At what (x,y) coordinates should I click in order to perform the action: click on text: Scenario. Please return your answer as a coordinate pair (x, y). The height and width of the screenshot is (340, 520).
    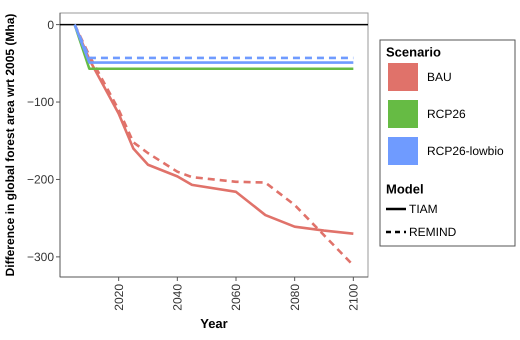
    Looking at the image, I should click on (413, 52).